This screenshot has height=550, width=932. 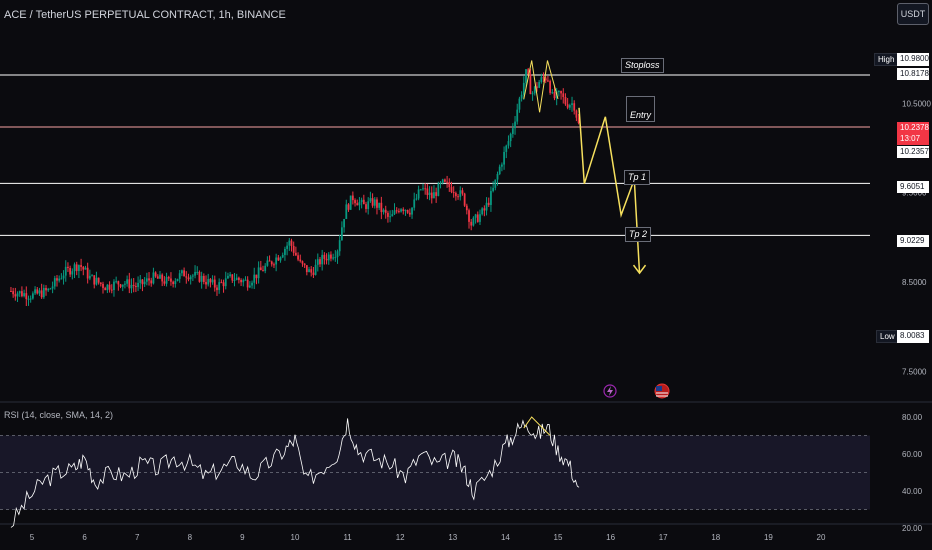 What do you see at coordinates (537, 426) in the screenshot?
I see `rsi-highlight-line` at bounding box center [537, 426].